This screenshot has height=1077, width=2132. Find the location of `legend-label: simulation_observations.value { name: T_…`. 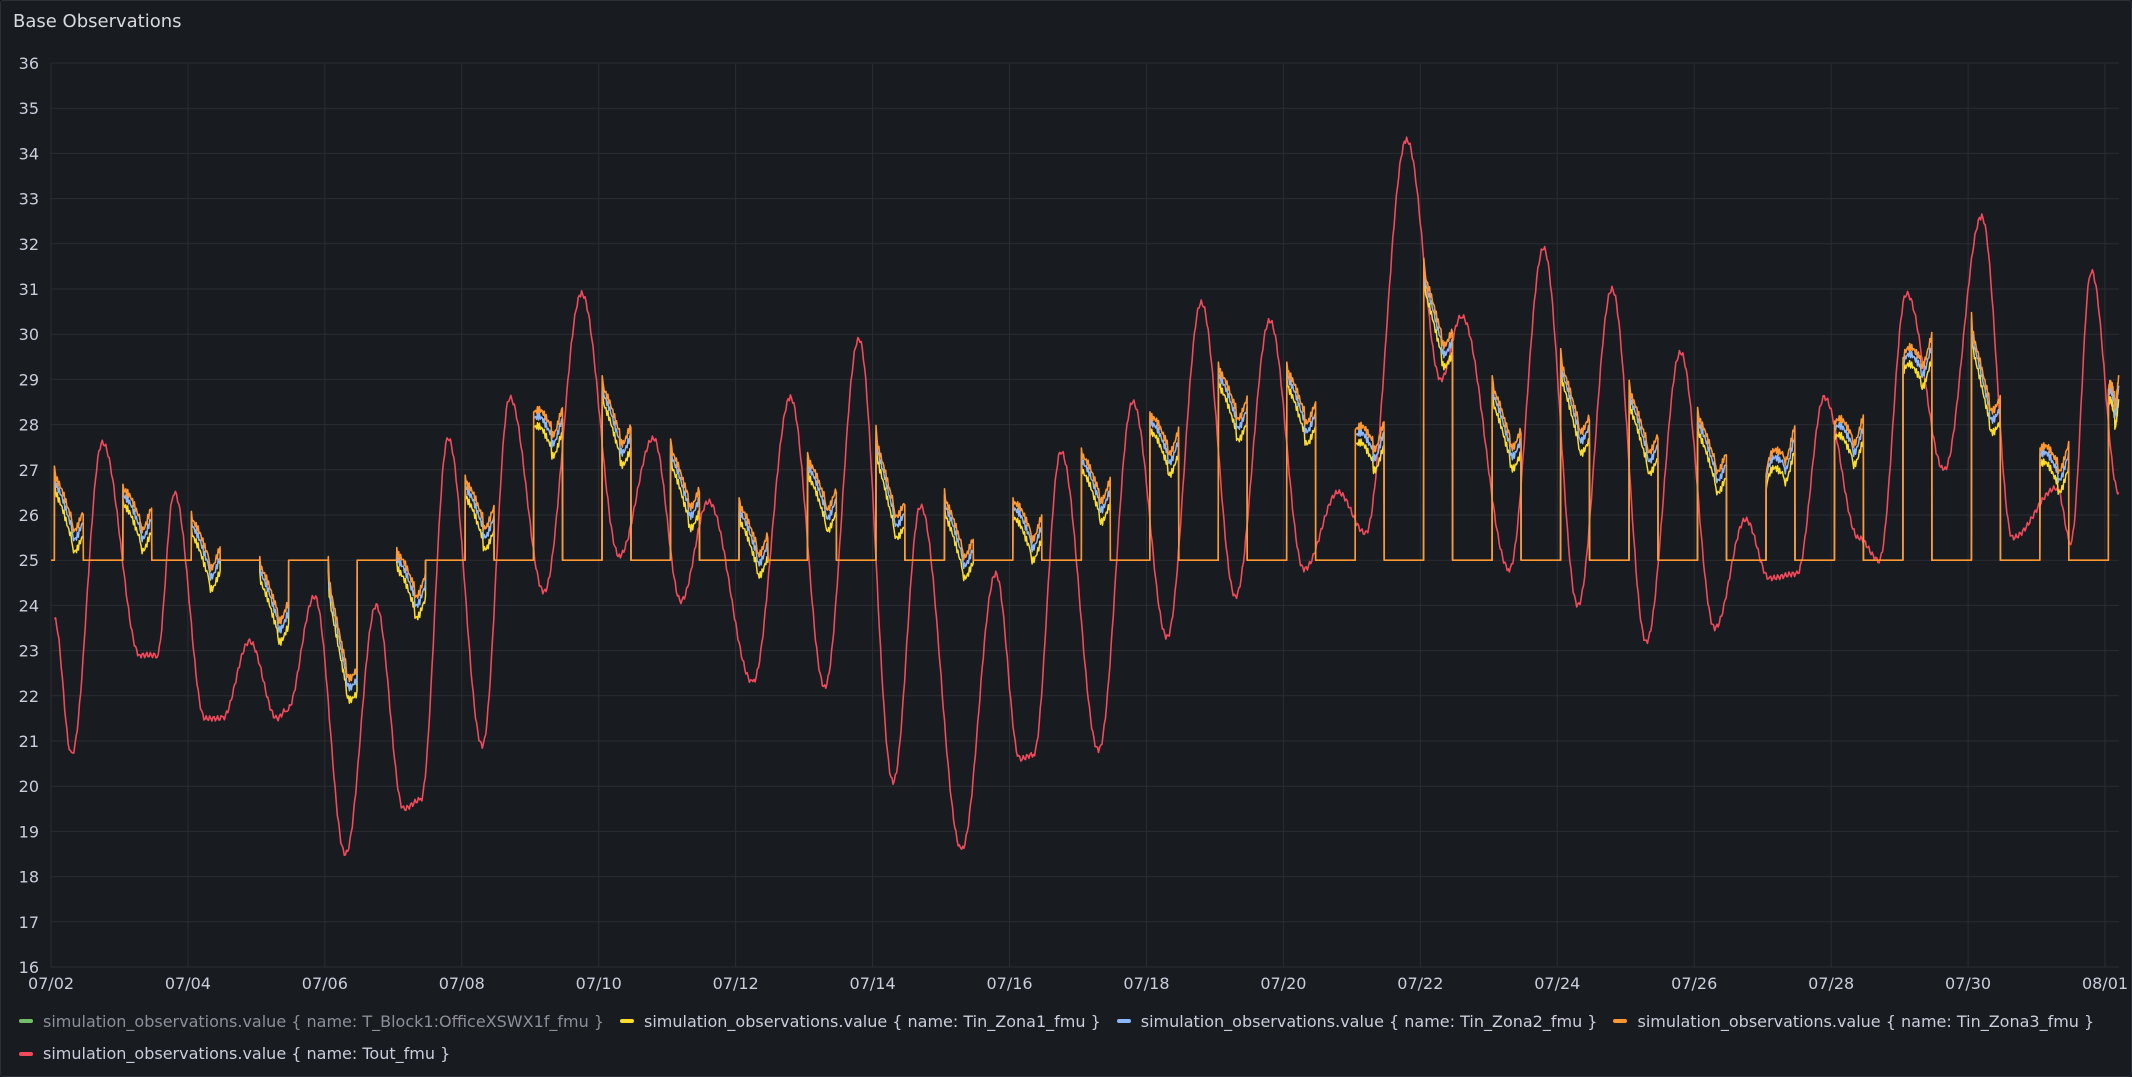

legend-label: simulation_observations.value { name: T_… is located at coordinates (324, 1021).